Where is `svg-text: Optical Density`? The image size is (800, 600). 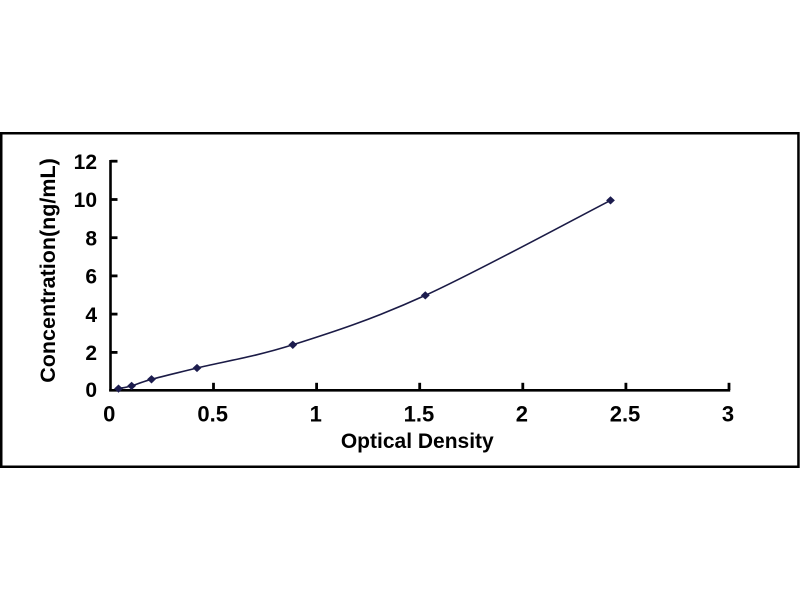 svg-text: Optical Density is located at coordinates (417, 441).